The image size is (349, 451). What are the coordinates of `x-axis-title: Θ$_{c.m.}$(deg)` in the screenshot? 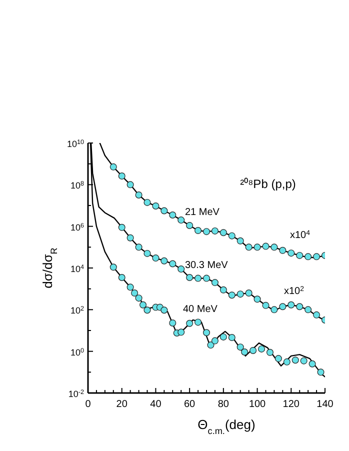 It's located at (227, 426).